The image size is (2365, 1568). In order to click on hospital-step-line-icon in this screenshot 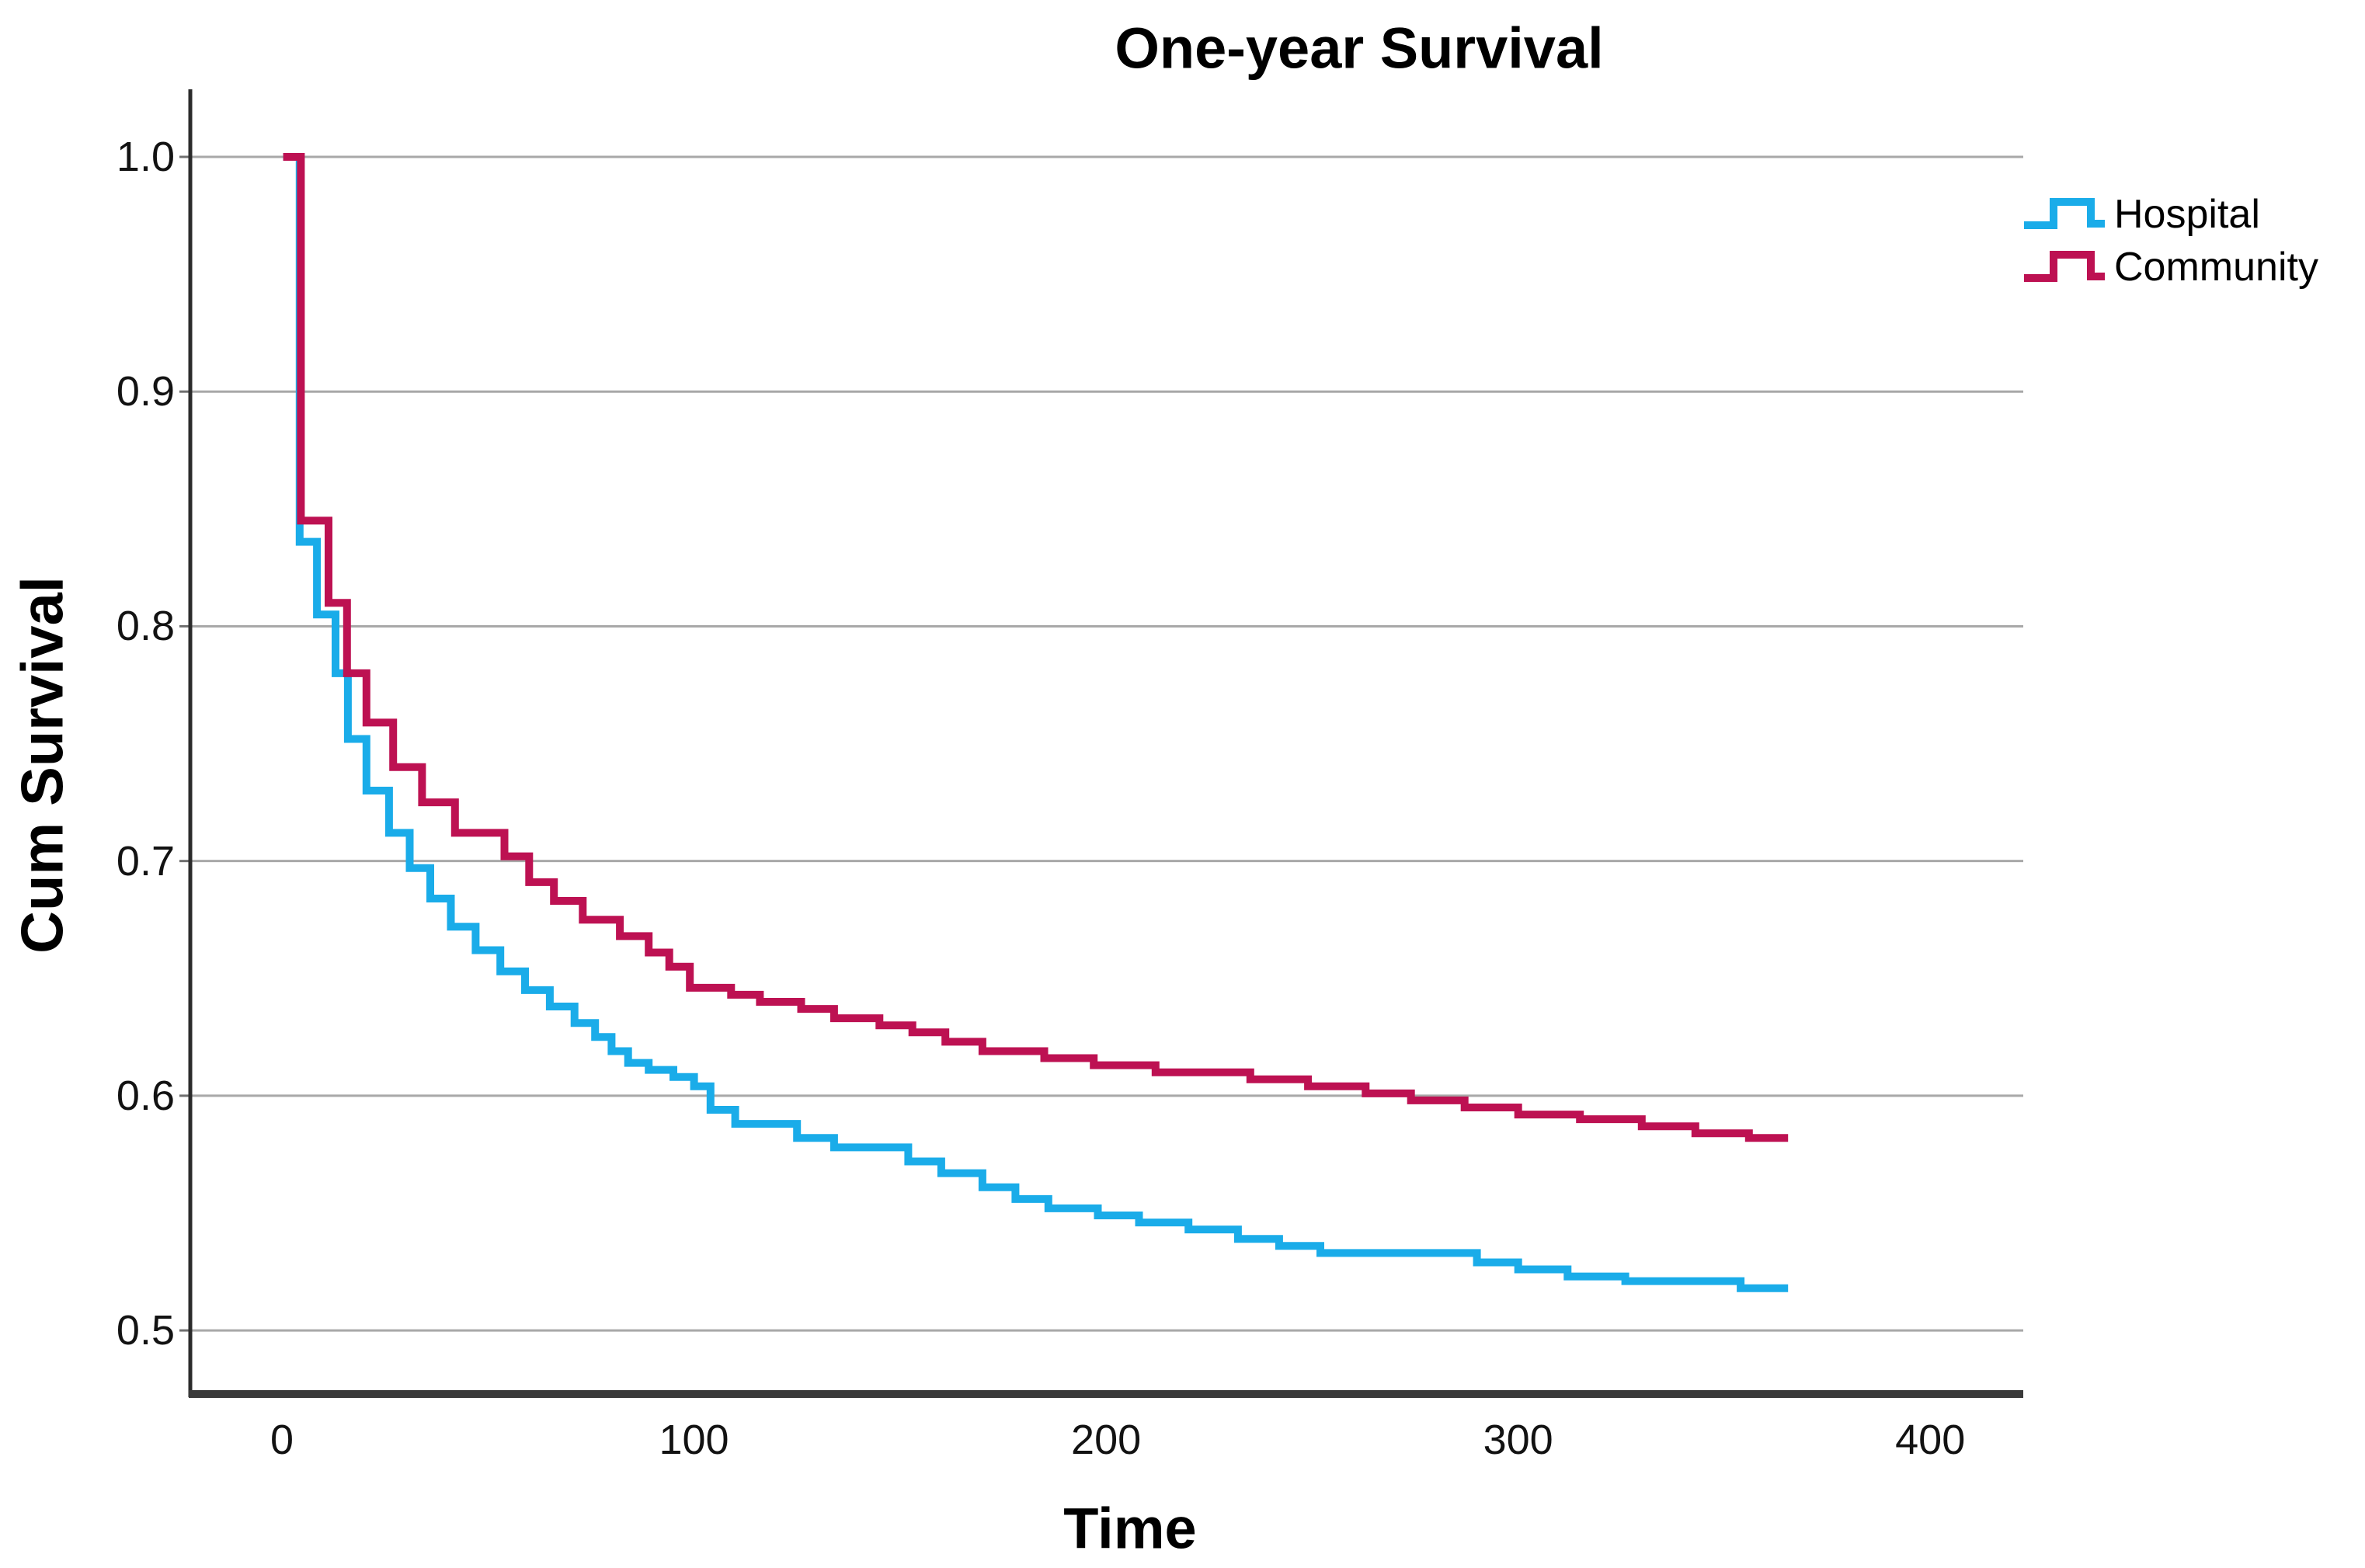, I will do `click(2064, 214)`.